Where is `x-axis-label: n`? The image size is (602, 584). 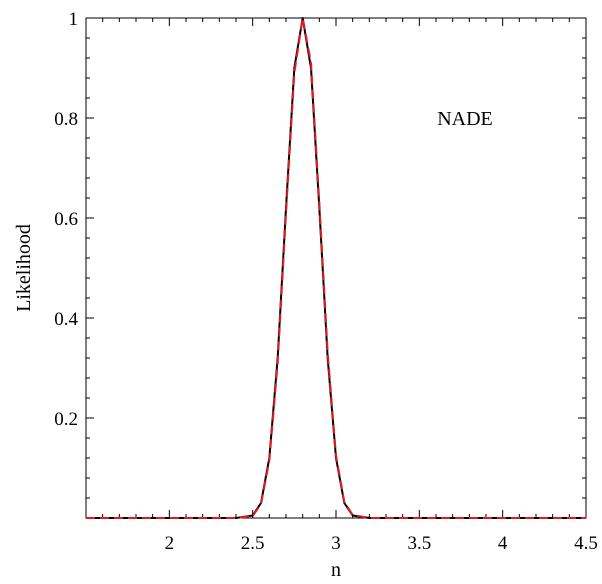
x-axis-label: n is located at coordinates (336, 570).